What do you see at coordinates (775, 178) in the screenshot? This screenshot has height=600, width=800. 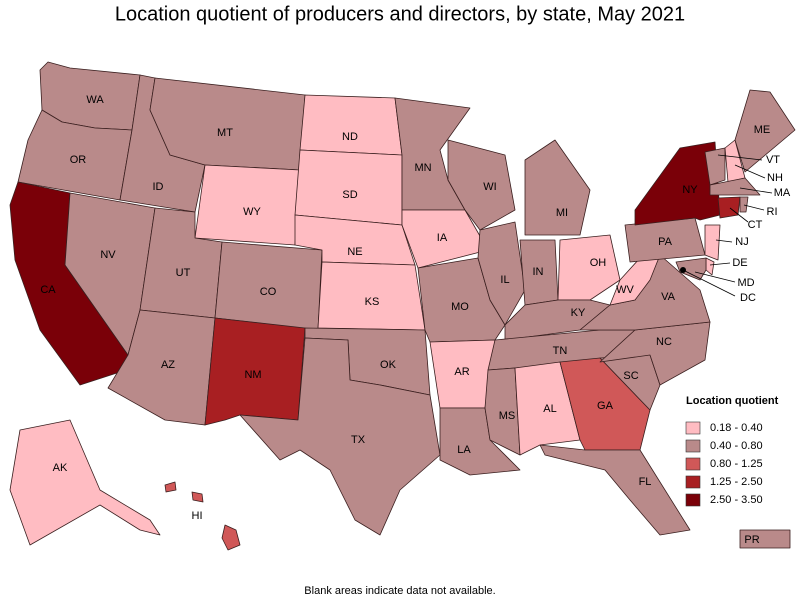 I see `state-label: NH` at bounding box center [775, 178].